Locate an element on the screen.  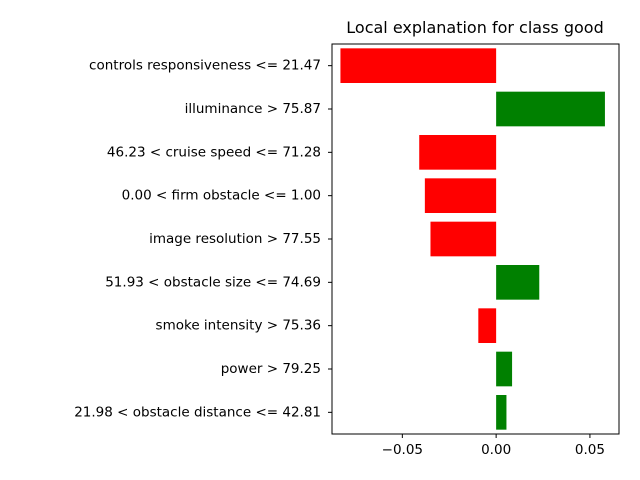
category-label: 46.23 < cruise speed <= 71.28 is located at coordinates (214, 152).